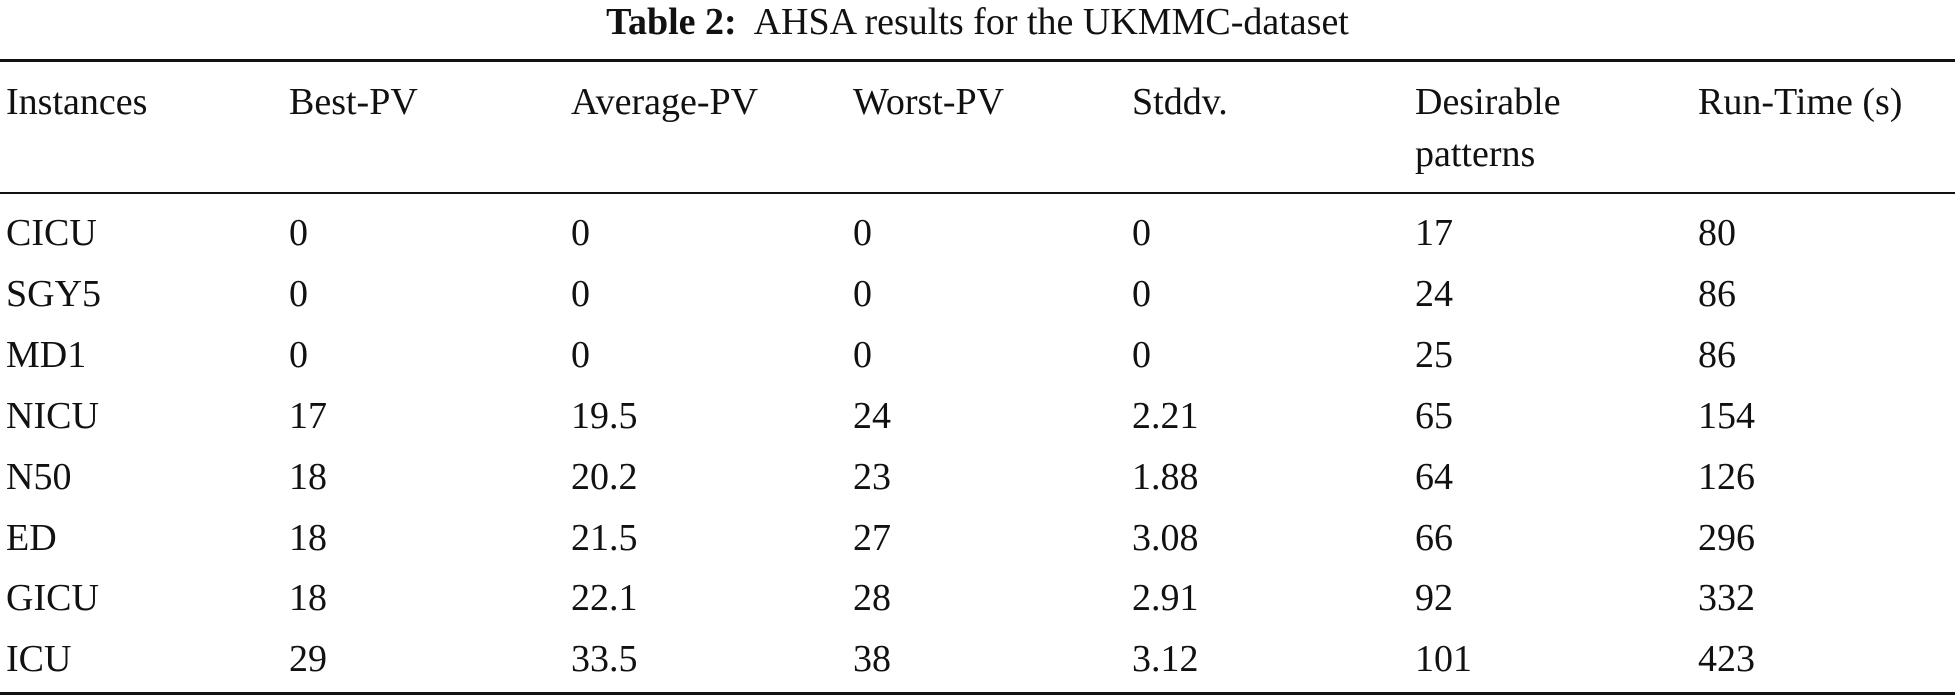  Describe the element at coordinates (39, 476) in the screenshot. I see `row-label: N50` at that location.